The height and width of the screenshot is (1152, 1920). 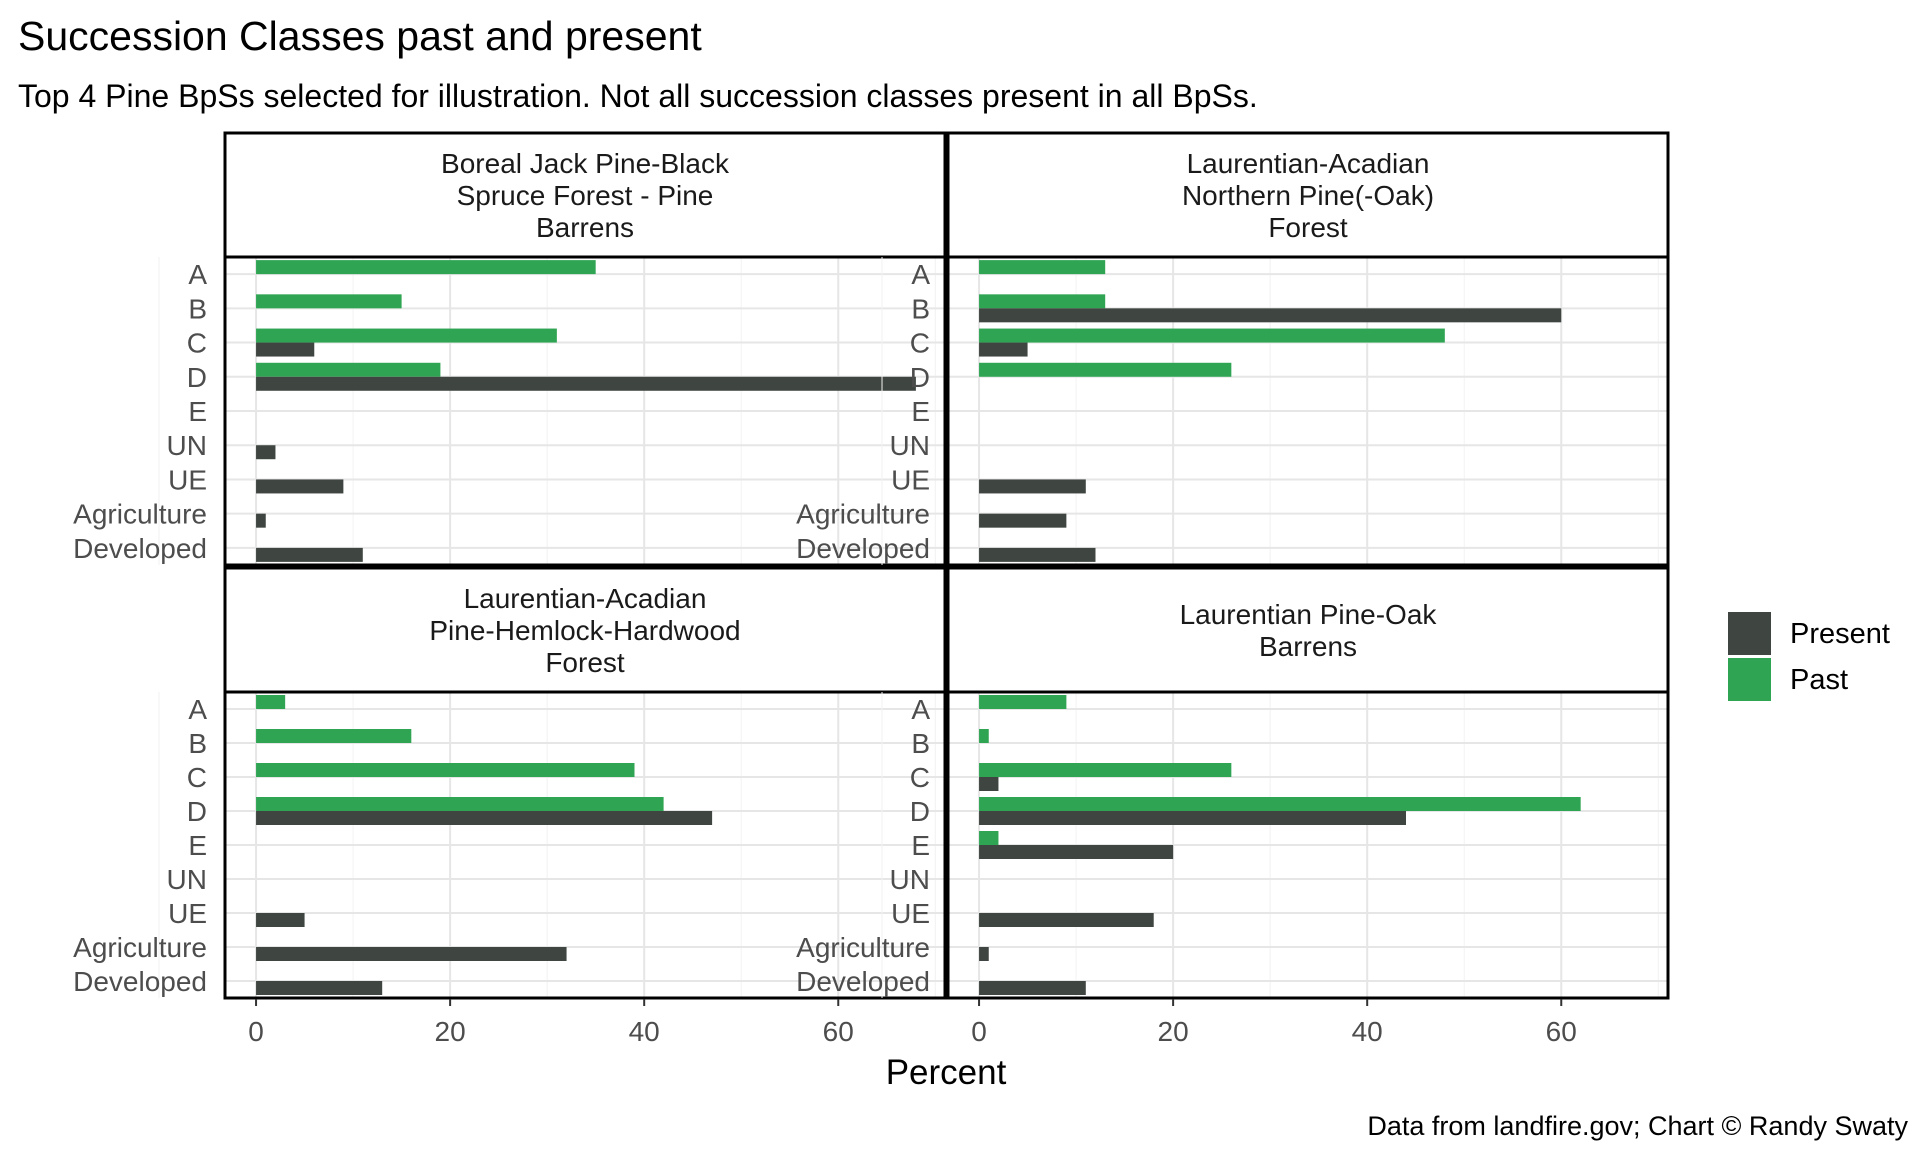 I want to click on x-tick-label: 60, so click(x=838, y=1031).